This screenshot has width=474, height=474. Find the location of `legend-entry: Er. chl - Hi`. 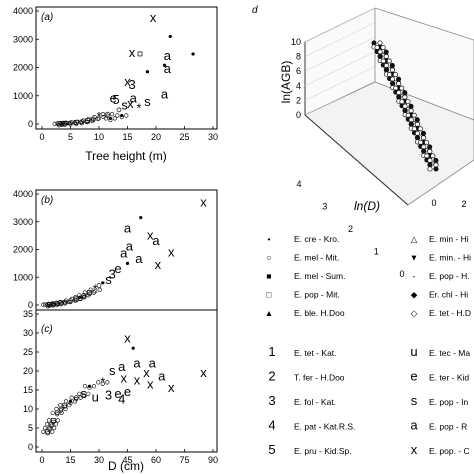

legend-entry: Er. chl - Hi is located at coordinates (448, 295).